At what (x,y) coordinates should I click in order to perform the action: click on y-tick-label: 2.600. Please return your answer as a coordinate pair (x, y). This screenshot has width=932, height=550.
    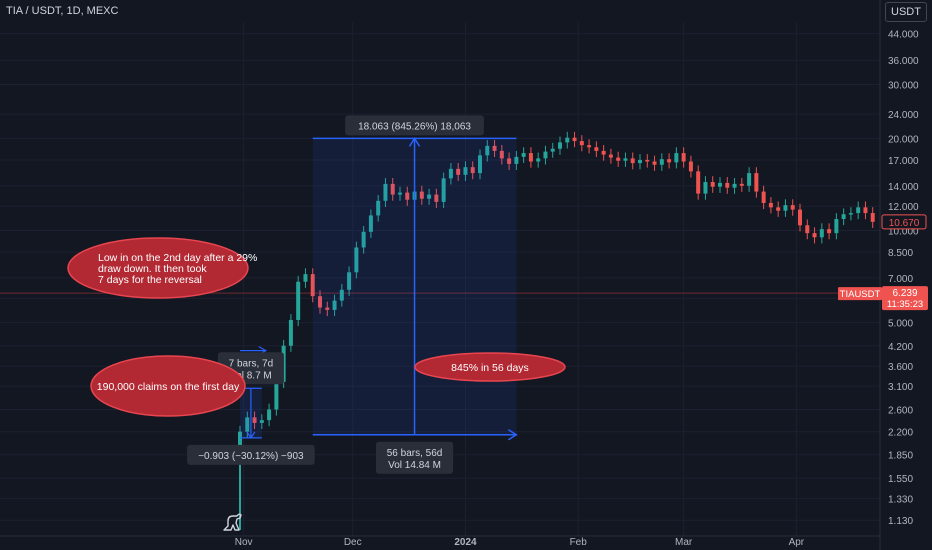
    Looking at the image, I should click on (900, 410).